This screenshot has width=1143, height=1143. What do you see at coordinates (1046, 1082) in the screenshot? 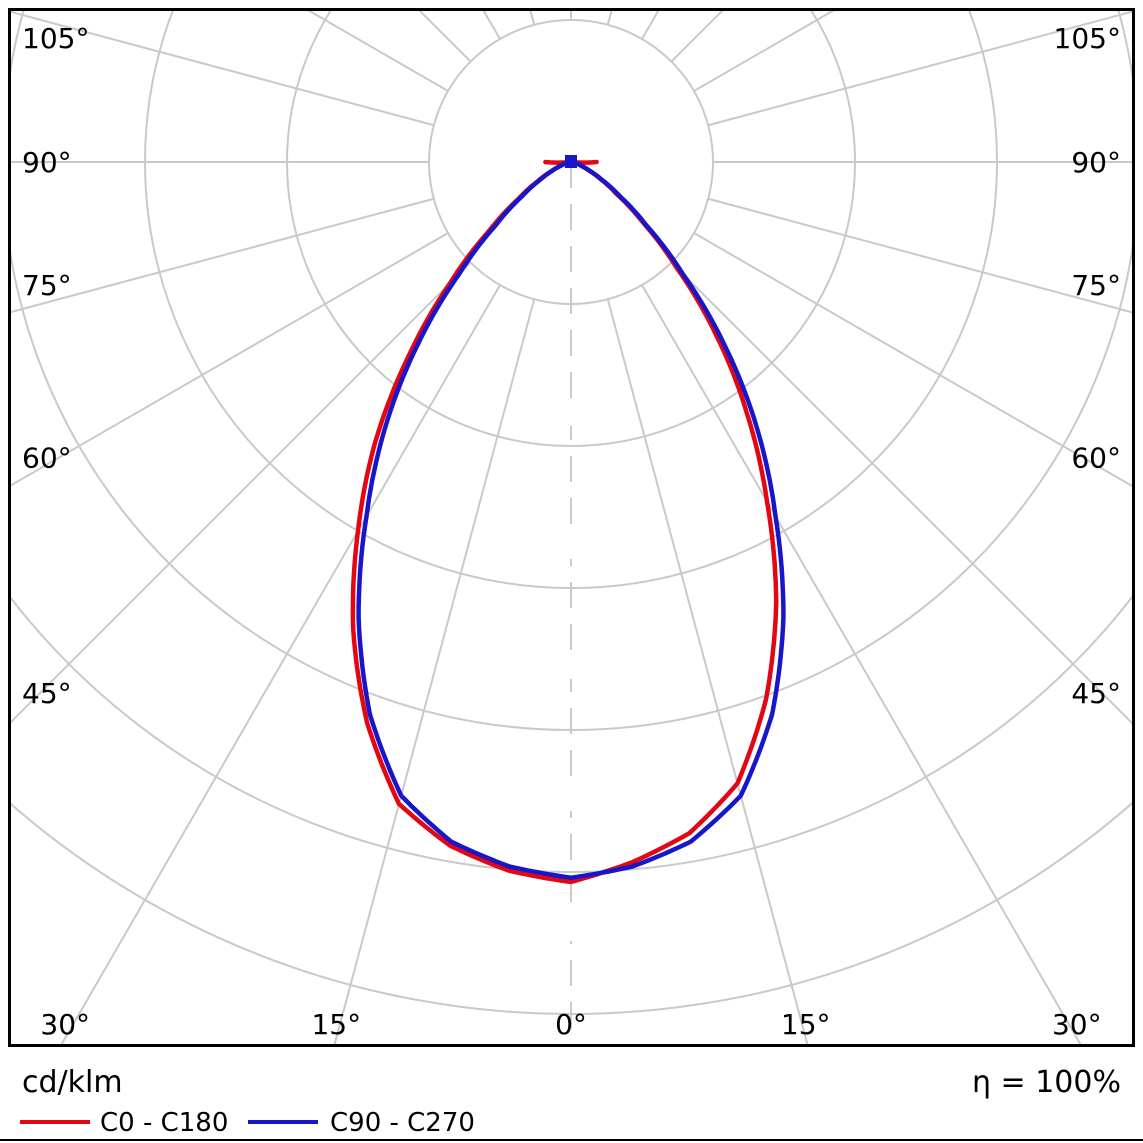
I see `efficiency-label: η = 100%` at bounding box center [1046, 1082].